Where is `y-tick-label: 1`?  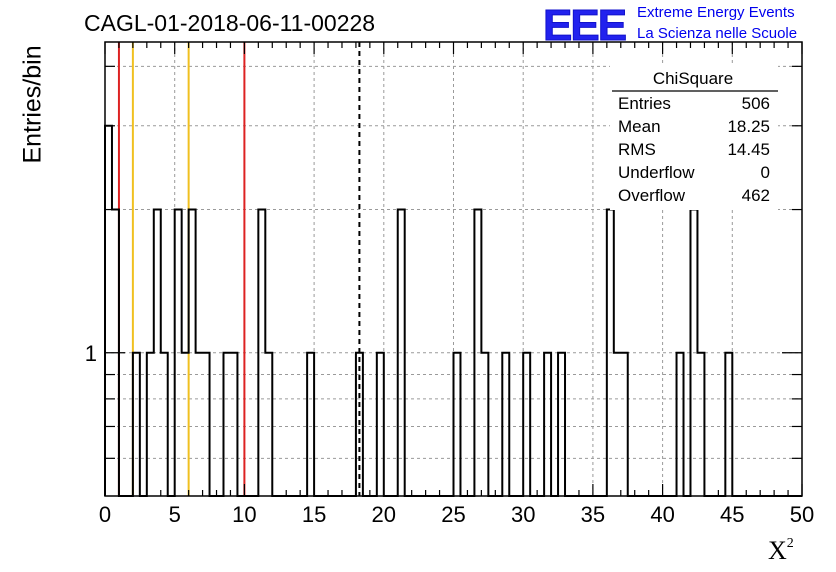
y-tick-label: 1 is located at coordinates (91, 353).